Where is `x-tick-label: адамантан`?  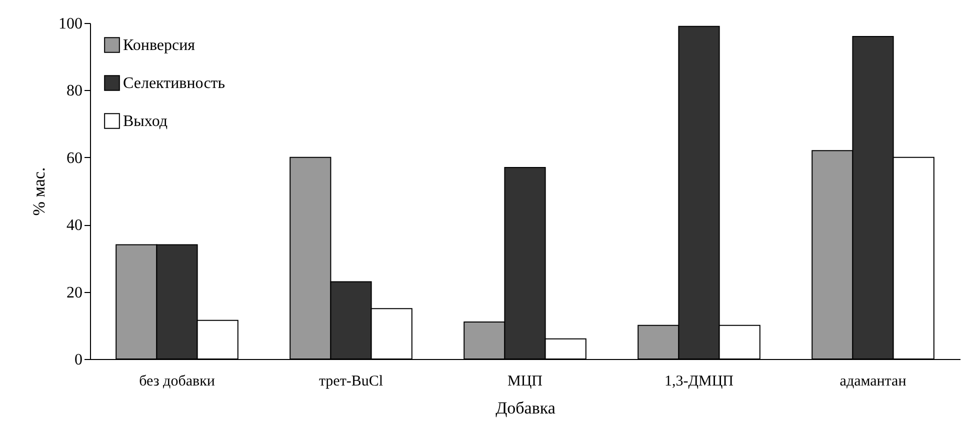 x-tick-label: адамантан is located at coordinates (873, 382).